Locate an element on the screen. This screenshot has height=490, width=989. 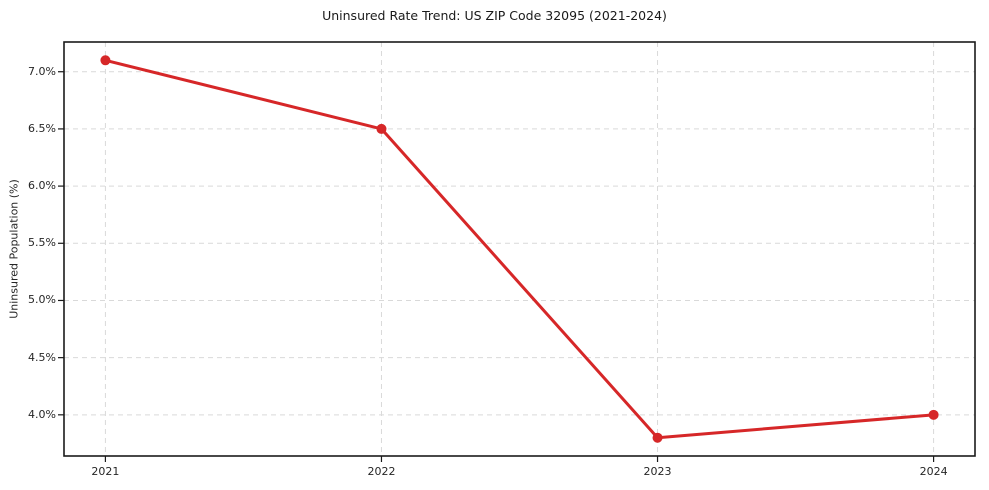
y-tick-label: 7.0% is located at coordinates (42, 71).